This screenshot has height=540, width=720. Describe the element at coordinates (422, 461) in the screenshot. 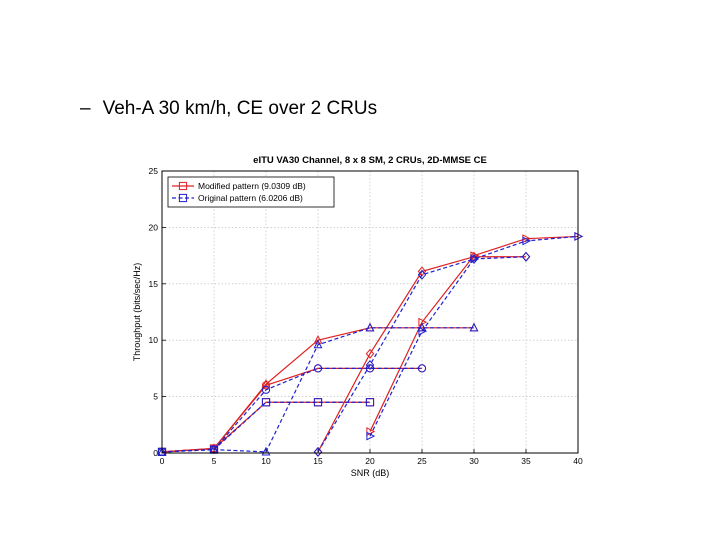

I see `x-tick-label: 25` at that location.